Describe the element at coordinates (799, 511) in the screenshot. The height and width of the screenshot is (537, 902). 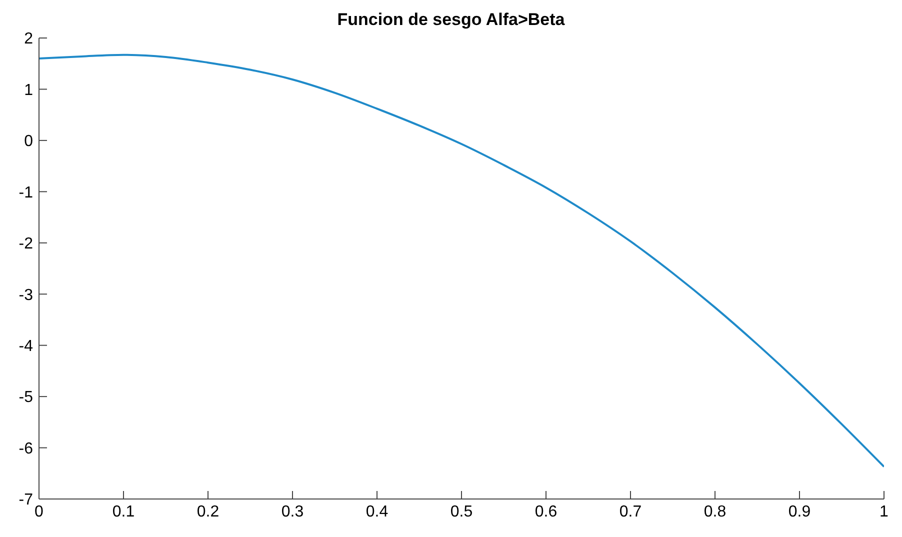
I see `x-tick-label: 0.9` at that location.